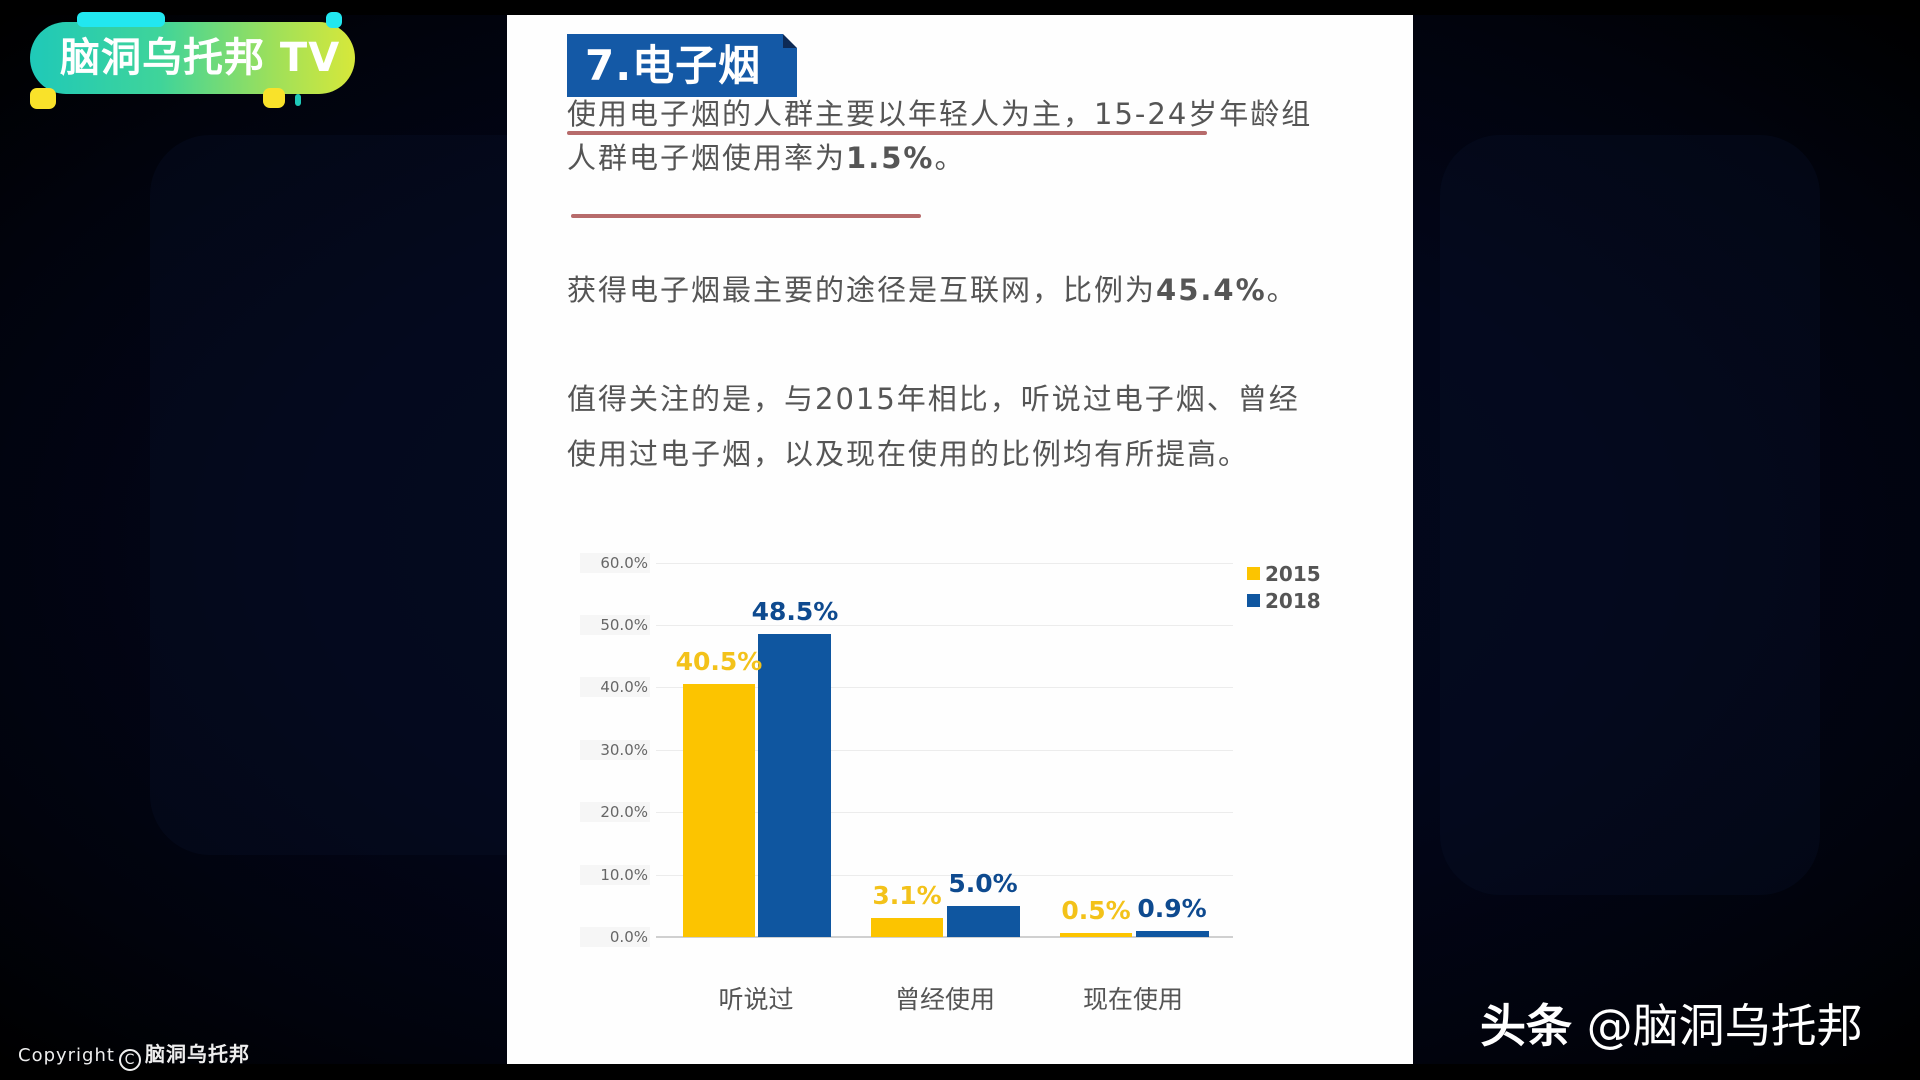  What do you see at coordinates (1132, 999) in the screenshot?
I see `x-category-label: 现在使用` at bounding box center [1132, 999].